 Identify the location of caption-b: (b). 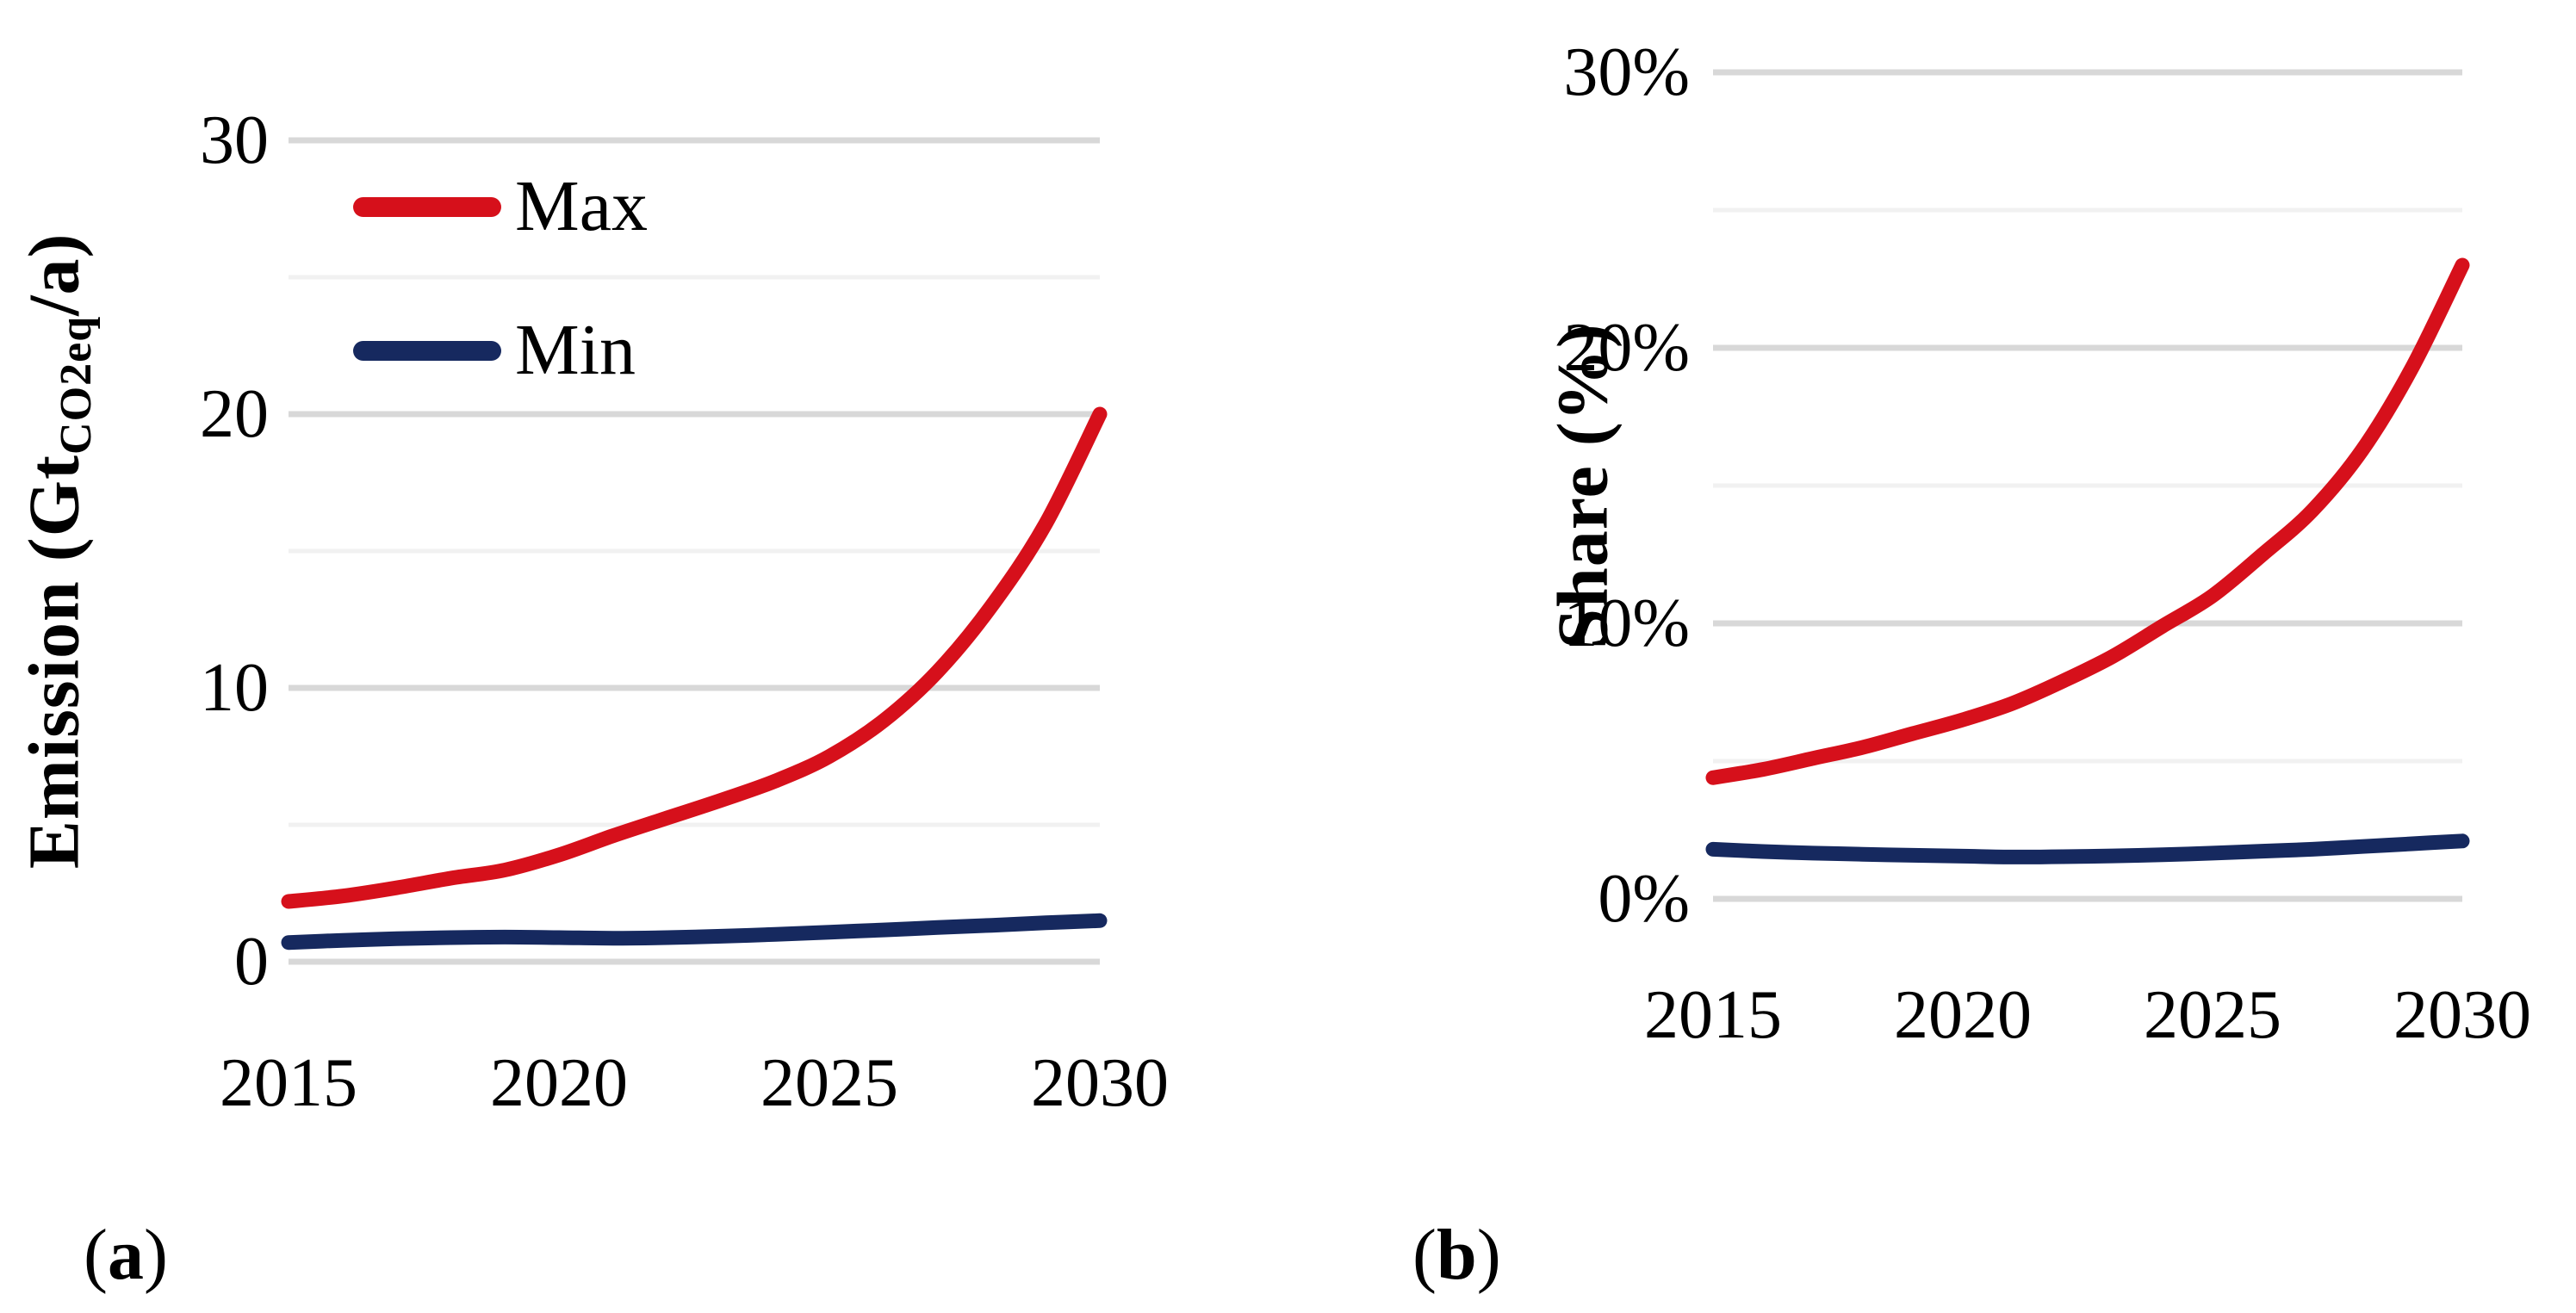
(1456, 1255).